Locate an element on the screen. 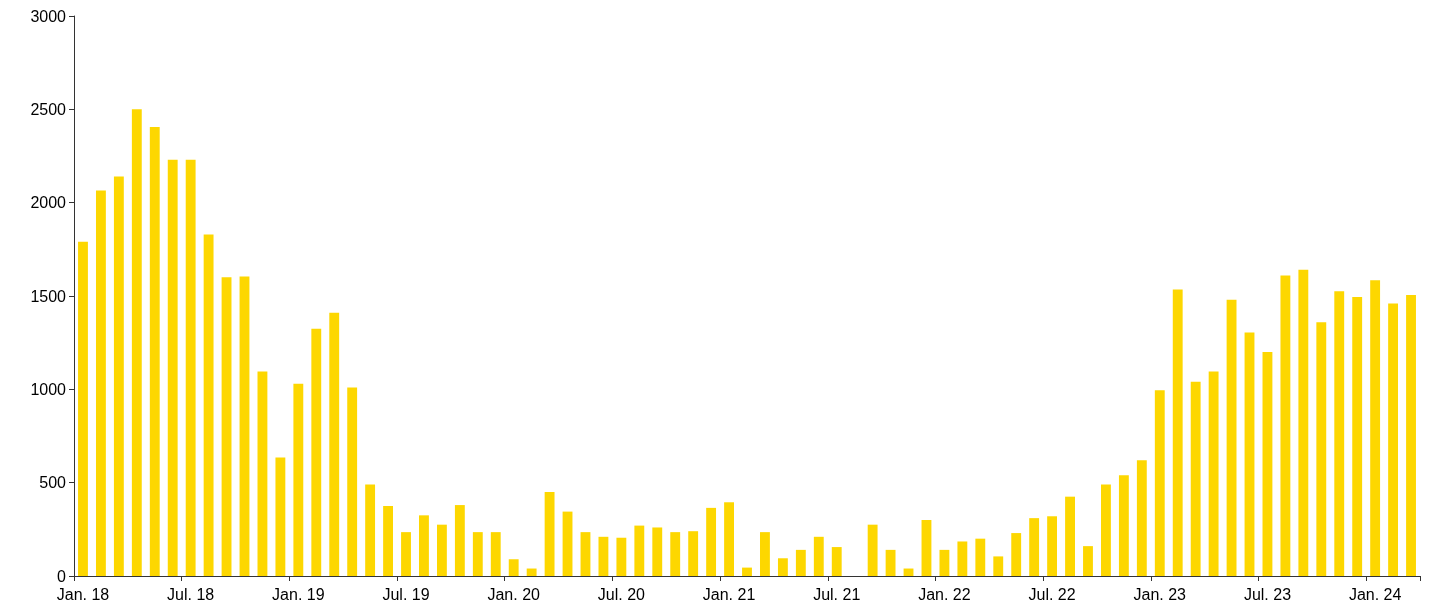 The image size is (1429, 616). x-tick-label: Jan. 23 is located at coordinates (1160, 594).